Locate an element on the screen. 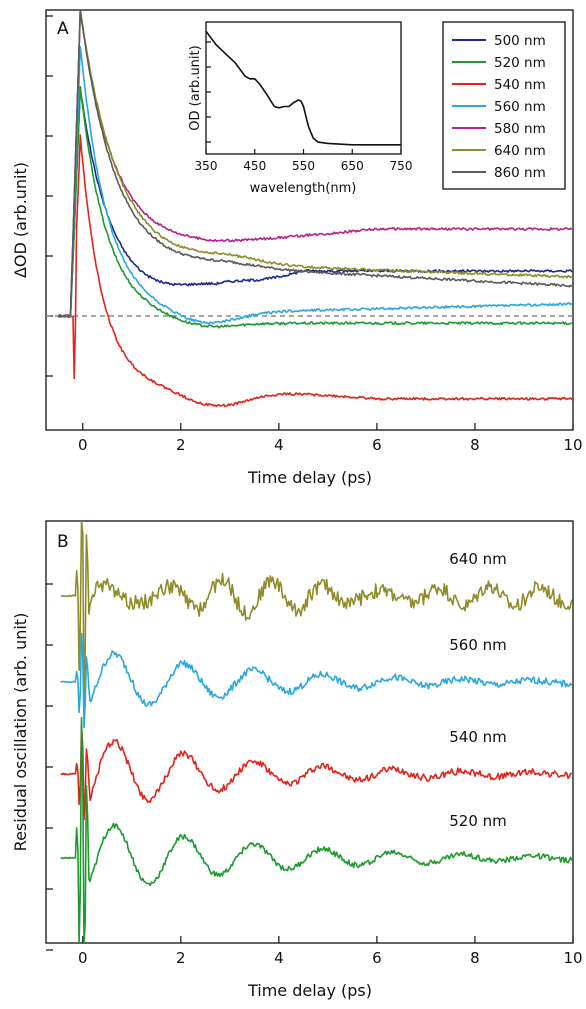 Image resolution: width=586 pixels, height=1009 pixels. inset-ylabel: OD (arb.unit) is located at coordinates (195, 87).